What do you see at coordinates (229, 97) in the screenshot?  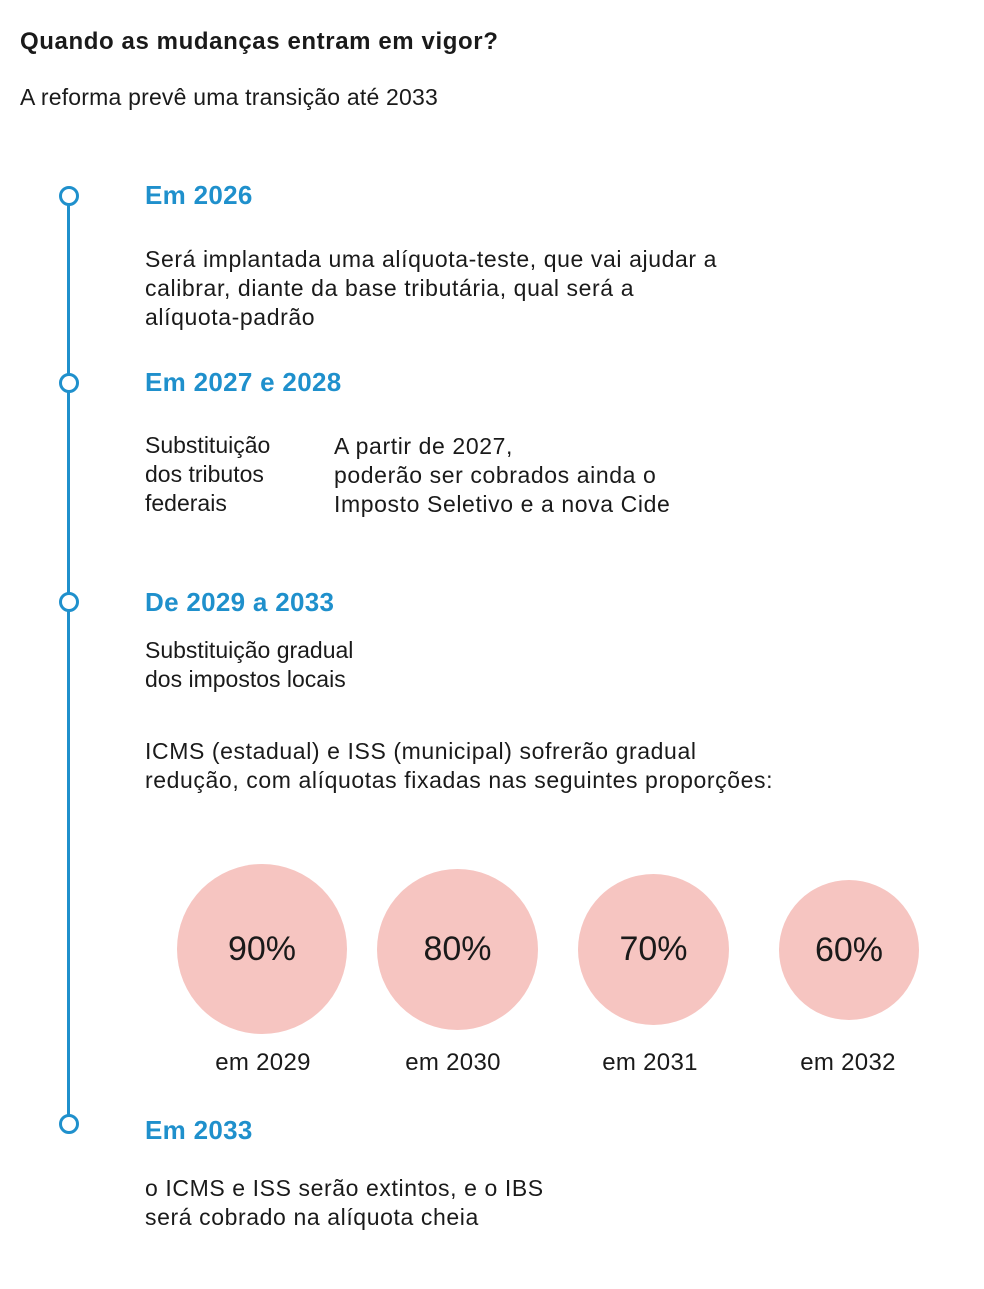 I see `page-subtitle: A reforma prevê uma transição até 2033` at bounding box center [229, 97].